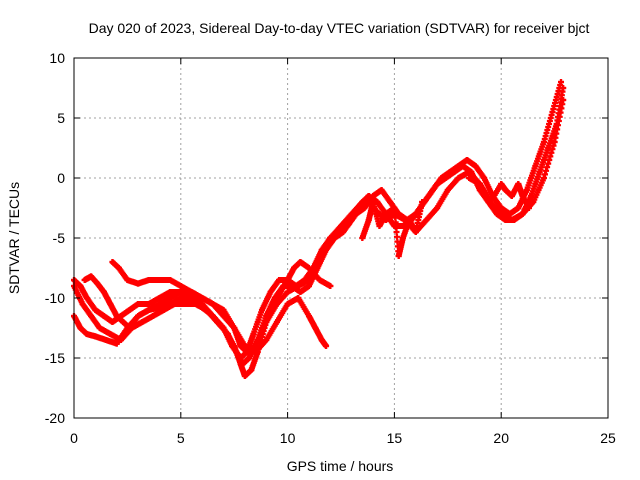 The image size is (640, 480). Describe the element at coordinates (55, 418) in the screenshot. I see `y-tick-label: -20` at that location.